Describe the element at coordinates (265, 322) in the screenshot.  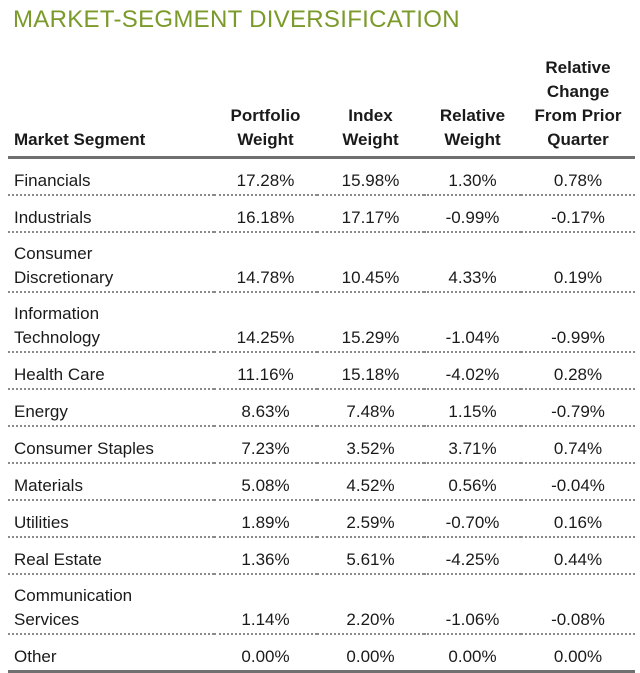
I see `portfolio-weight-cell: 14.25%` at that location.